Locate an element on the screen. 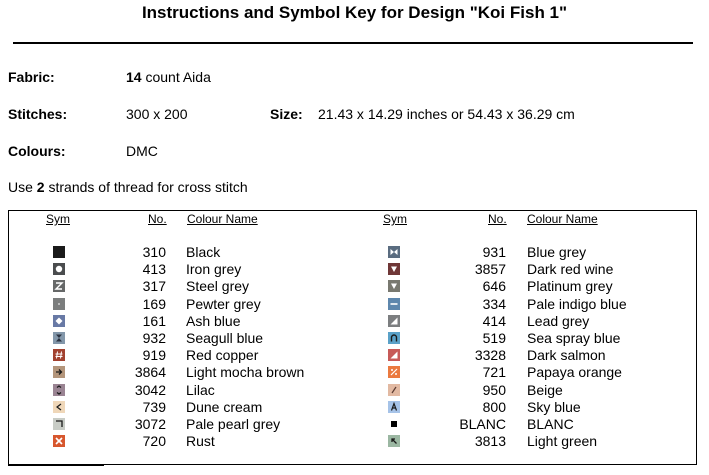 The height and width of the screenshot is (475, 709). colour-number: 519 is located at coordinates (494, 338).